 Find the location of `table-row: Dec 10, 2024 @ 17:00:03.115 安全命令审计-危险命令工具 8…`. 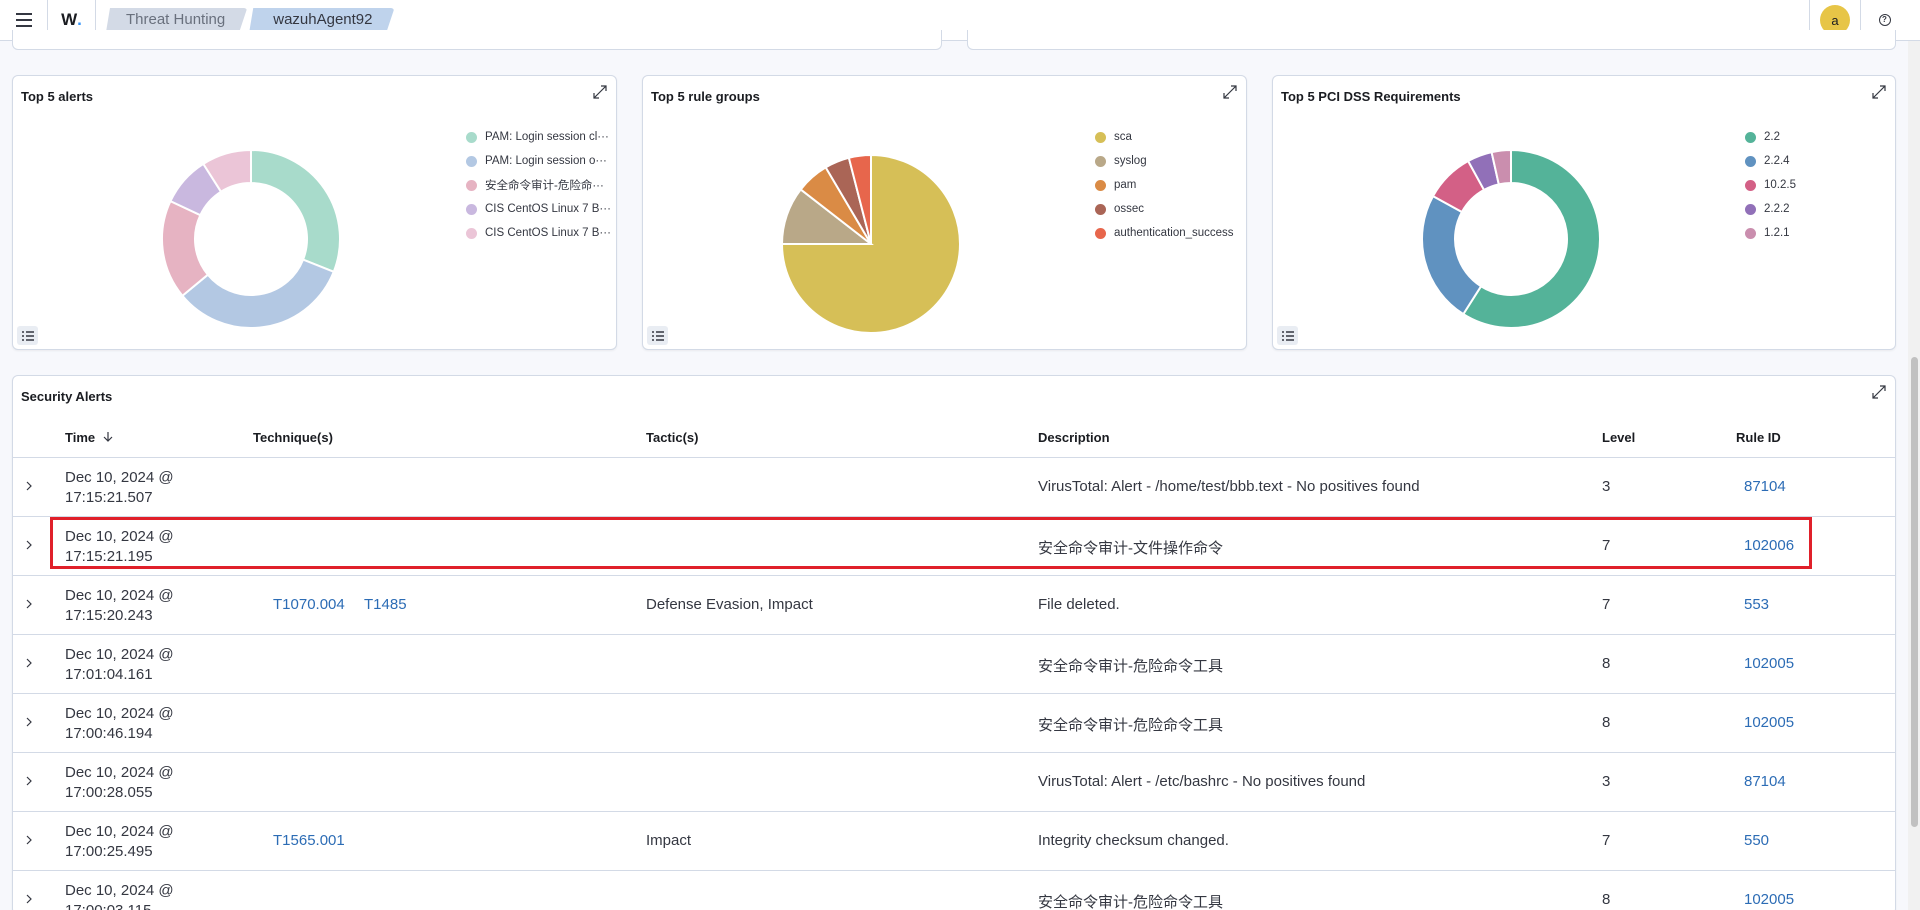

table-row: Dec 10, 2024 @ 17:00:03.115 安全命令审计-危险命令工具 8… is located at coordinates (954, 890).